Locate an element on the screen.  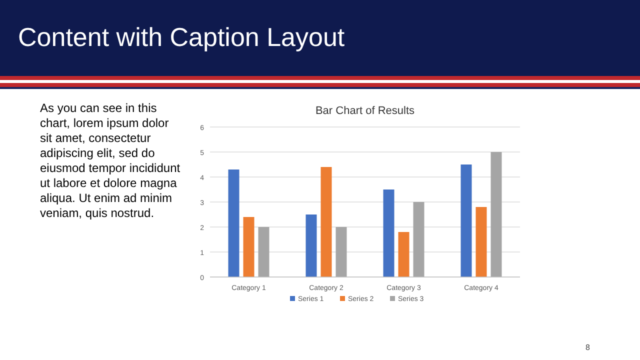
text: Content with Caption Layout is located at coordinates (182, 37).